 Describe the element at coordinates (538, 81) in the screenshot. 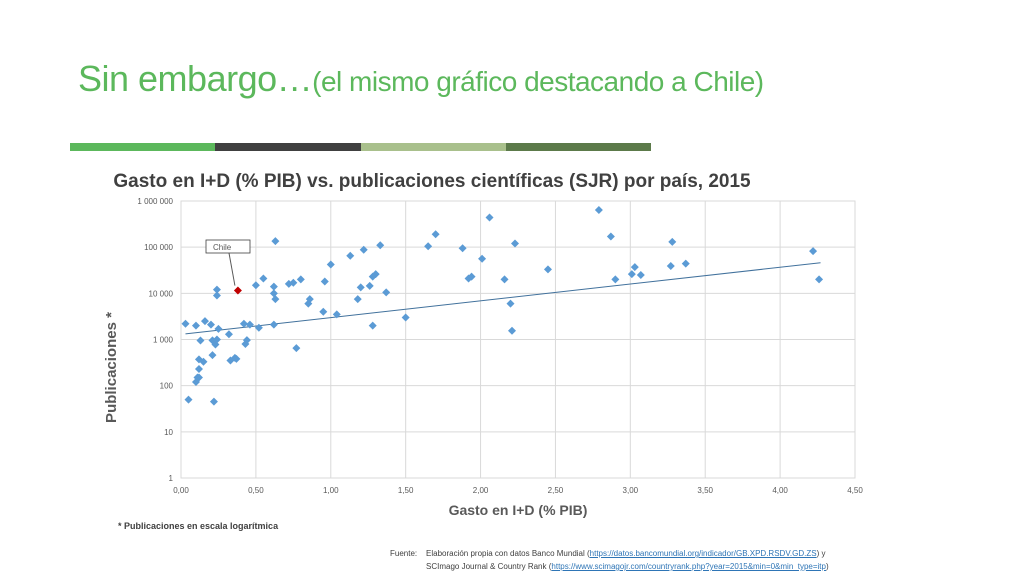

I see `slide-title-sub: (el mismo gráfico destacando a Chile)` at that location.